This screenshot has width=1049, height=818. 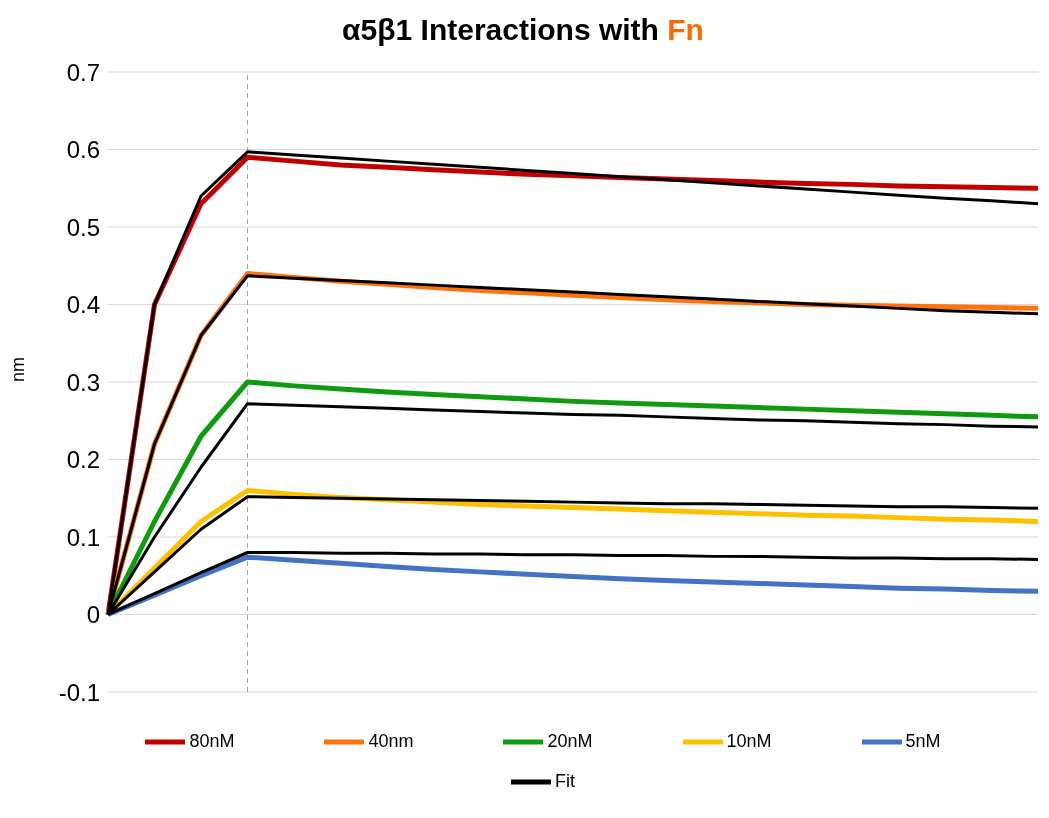 I want to click on y-tick-label: 0.4, so click(x=83, y=305).